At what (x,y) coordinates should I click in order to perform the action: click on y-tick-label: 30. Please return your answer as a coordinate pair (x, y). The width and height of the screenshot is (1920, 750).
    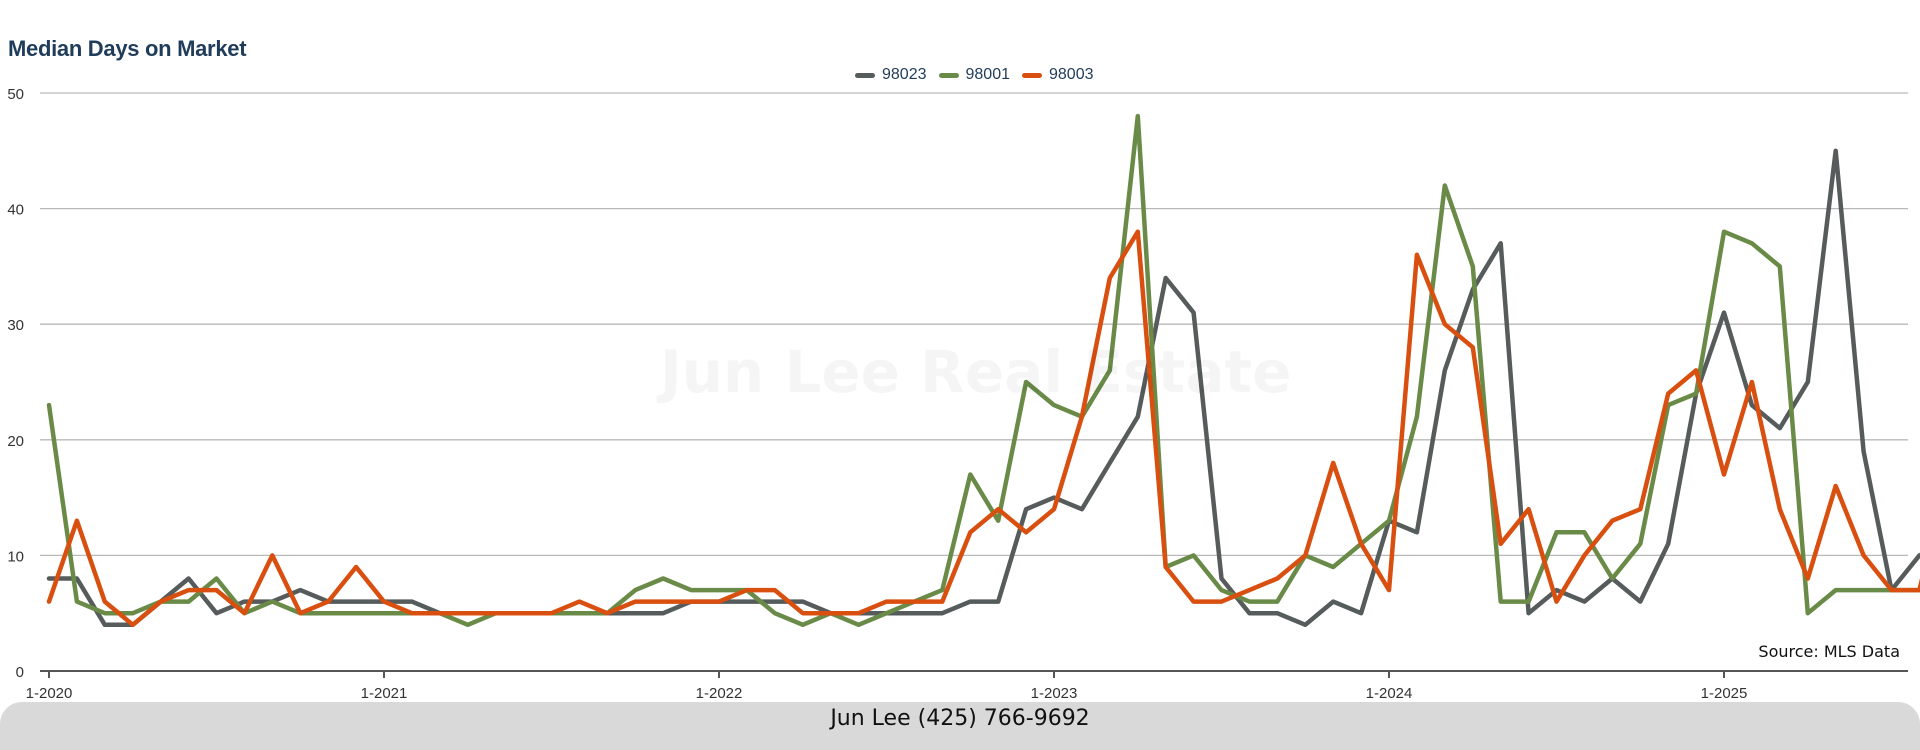
    Looking at the image, I should click on (15, 325).